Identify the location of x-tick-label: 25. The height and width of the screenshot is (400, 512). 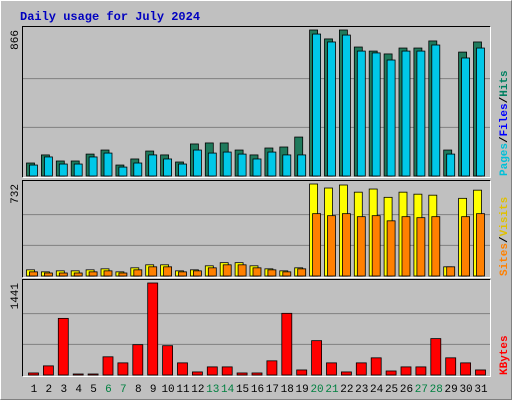
(391, 390).